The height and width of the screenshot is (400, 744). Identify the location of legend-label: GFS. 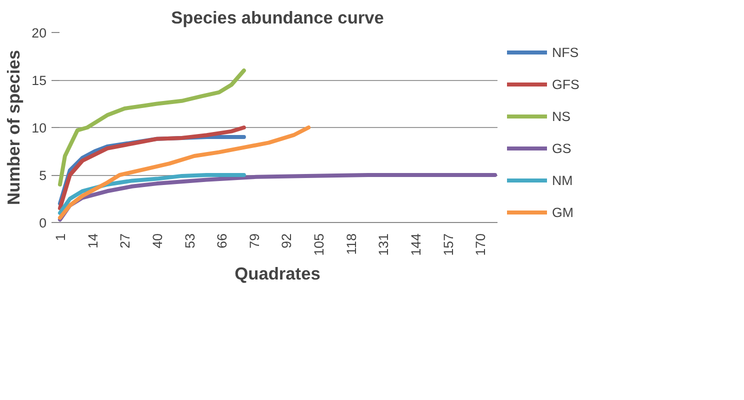
(566, 84).